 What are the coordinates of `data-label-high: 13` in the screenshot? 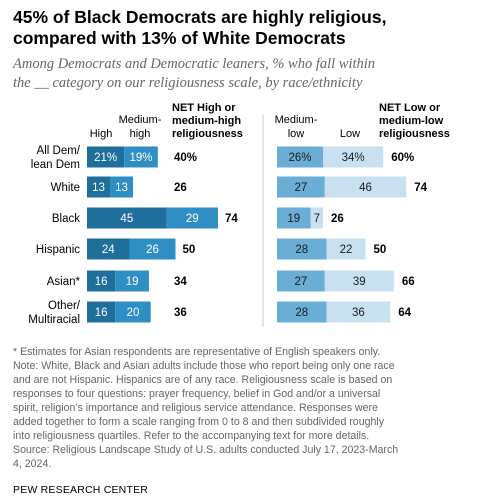 It's located at (98, 188).